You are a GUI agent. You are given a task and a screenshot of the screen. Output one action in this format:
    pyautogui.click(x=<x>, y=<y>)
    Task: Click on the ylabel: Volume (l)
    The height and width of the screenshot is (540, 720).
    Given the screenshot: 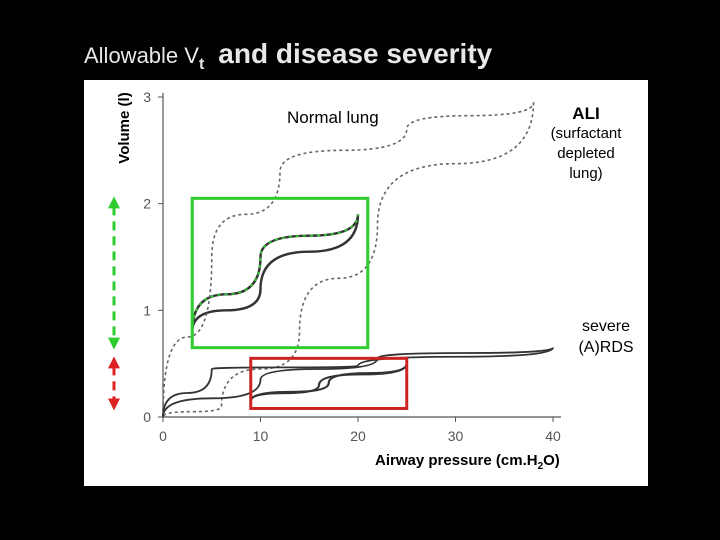 What is the action you would take?
    pyautogui.click(x=124, y=128)
    